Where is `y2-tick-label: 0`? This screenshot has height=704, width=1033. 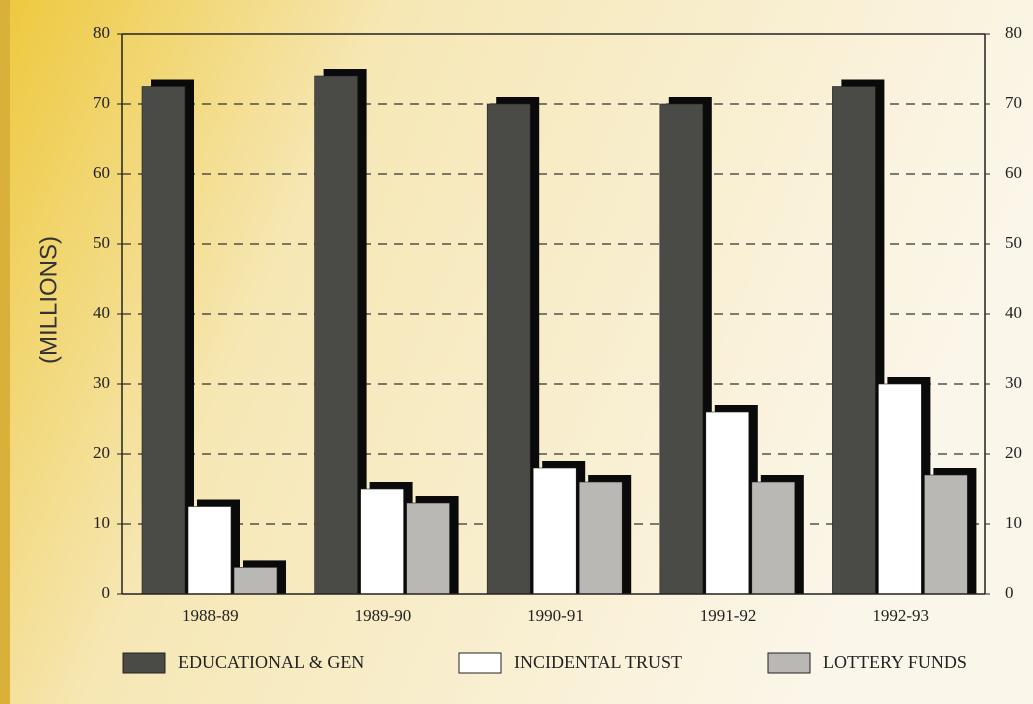 y2-tick-label: 0 is located at coordinates (1009, 592).